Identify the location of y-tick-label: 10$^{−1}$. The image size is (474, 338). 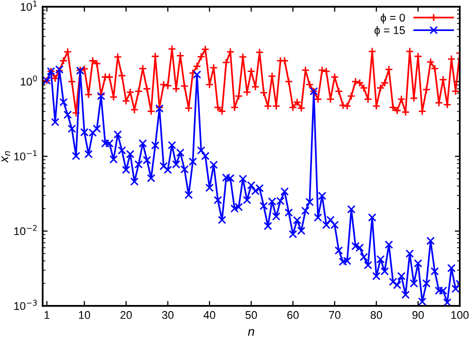
(25, 155).